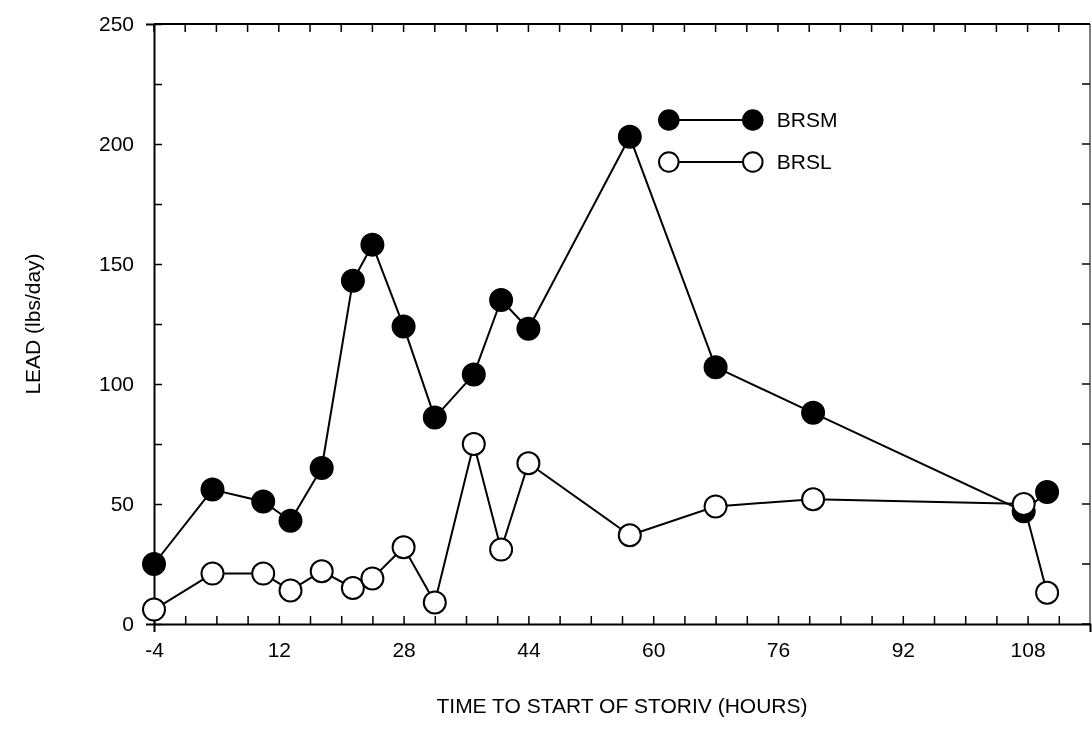  What do you see at coordinates (32, 324) in the screenshot?
I see `y-axis-title: LEAD (lbs/day)` at bounding box center [32, 324].